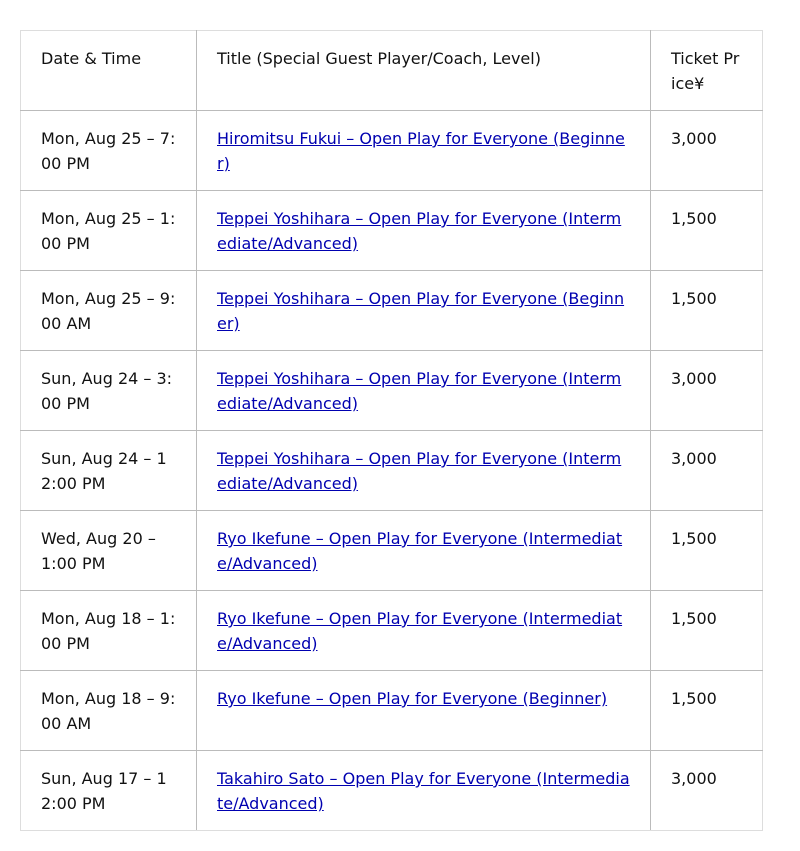 This screenshot has height=851, width=800. Describe the element at coordinates (108, 550) in the screenshot. I see `event-date-time: Wed, Aug 20 – 1:00 PM` at that location.